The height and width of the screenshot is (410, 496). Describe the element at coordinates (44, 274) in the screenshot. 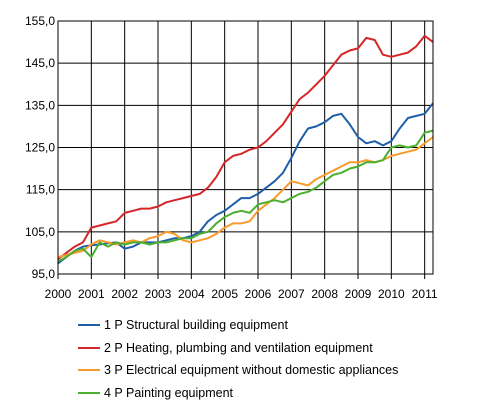

I see `y-tick-label: 95,0` at that location.